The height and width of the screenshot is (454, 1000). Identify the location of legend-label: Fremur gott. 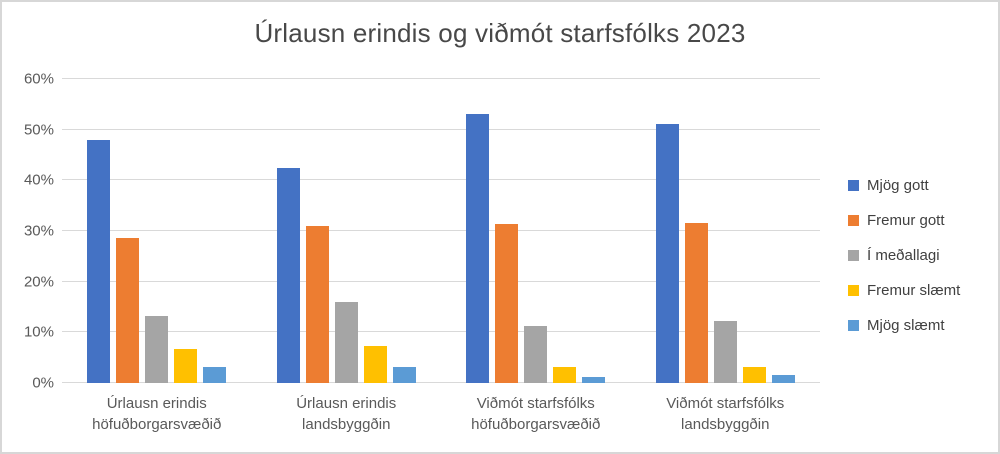
(906, 220).